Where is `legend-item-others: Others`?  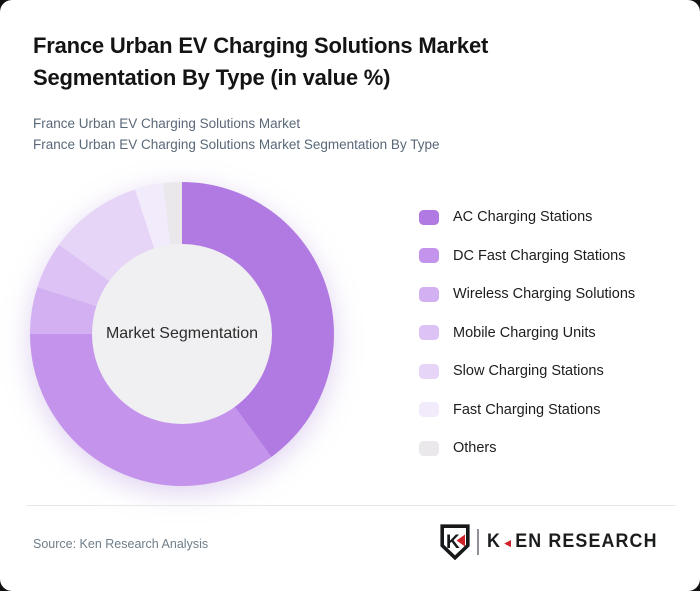 legend-item-others: Others is located at coordinates (527, 448).